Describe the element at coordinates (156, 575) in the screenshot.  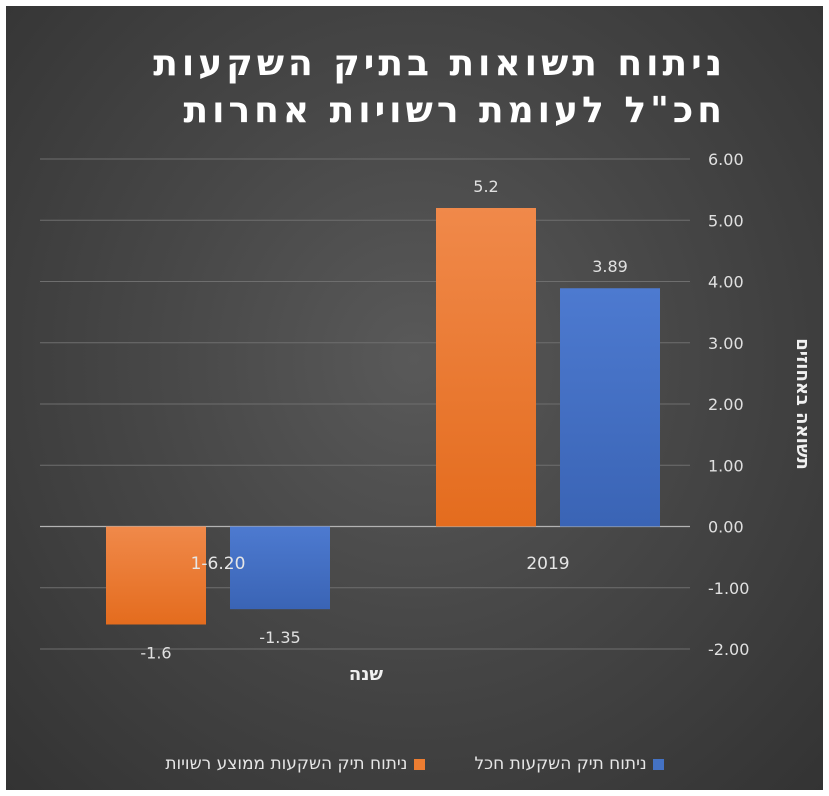
I see `bar-series-0-1-6.20` at that location.